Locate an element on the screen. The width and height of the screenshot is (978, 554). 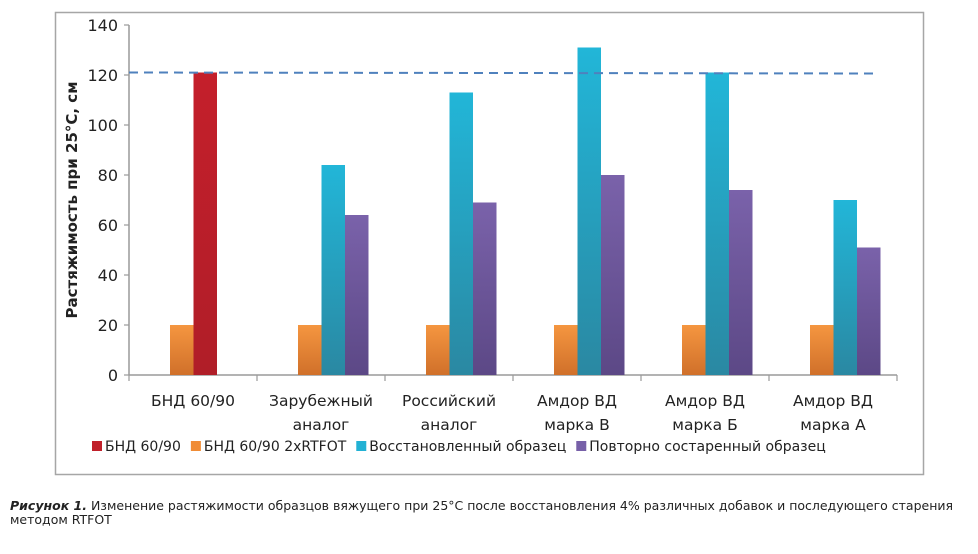
y-tick-label: 100 is located at coordinates (102, 125).